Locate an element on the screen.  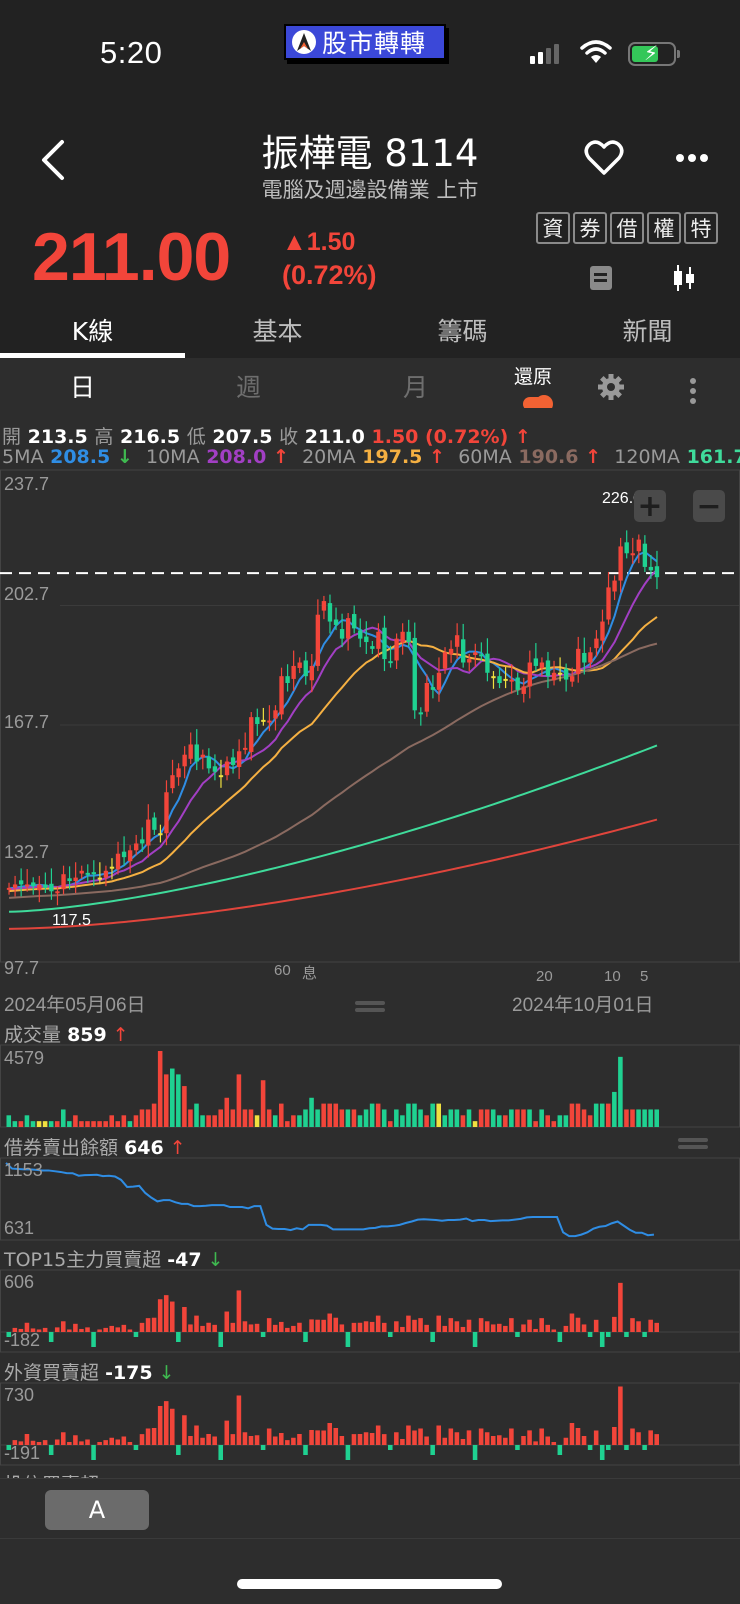
note-icon is located at coordinates (601, 278).